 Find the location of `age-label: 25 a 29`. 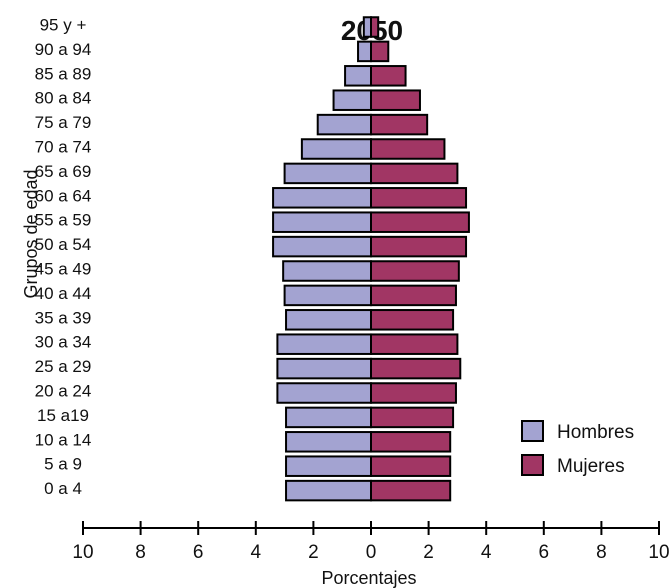

age-label: 25 a 29 is located at coordinates (63, 366).